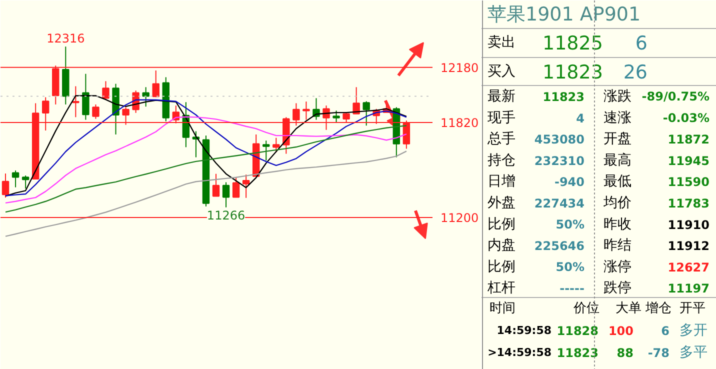 The height and width of the screenshot is (369, 716). I want to click on text: 12627, so click(689, 267).